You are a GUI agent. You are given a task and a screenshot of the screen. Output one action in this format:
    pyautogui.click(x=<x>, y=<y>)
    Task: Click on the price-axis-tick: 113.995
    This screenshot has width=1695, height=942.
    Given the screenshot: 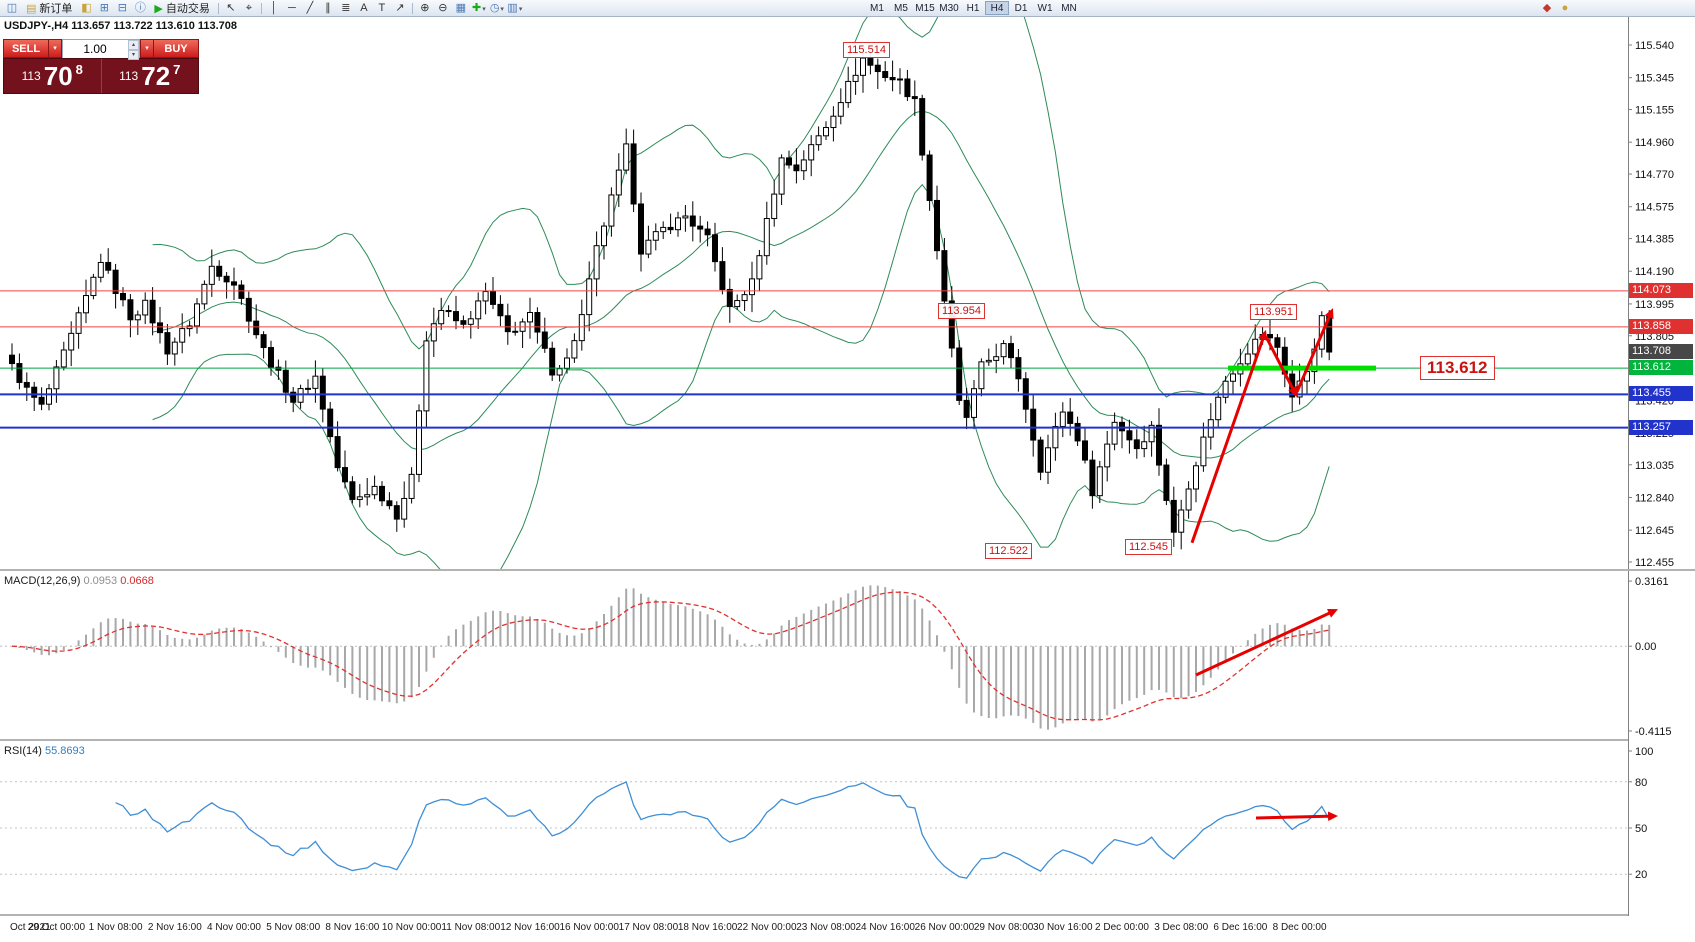 What is the action you would take?
    pyautogui.click(x=1654, y=305)
    